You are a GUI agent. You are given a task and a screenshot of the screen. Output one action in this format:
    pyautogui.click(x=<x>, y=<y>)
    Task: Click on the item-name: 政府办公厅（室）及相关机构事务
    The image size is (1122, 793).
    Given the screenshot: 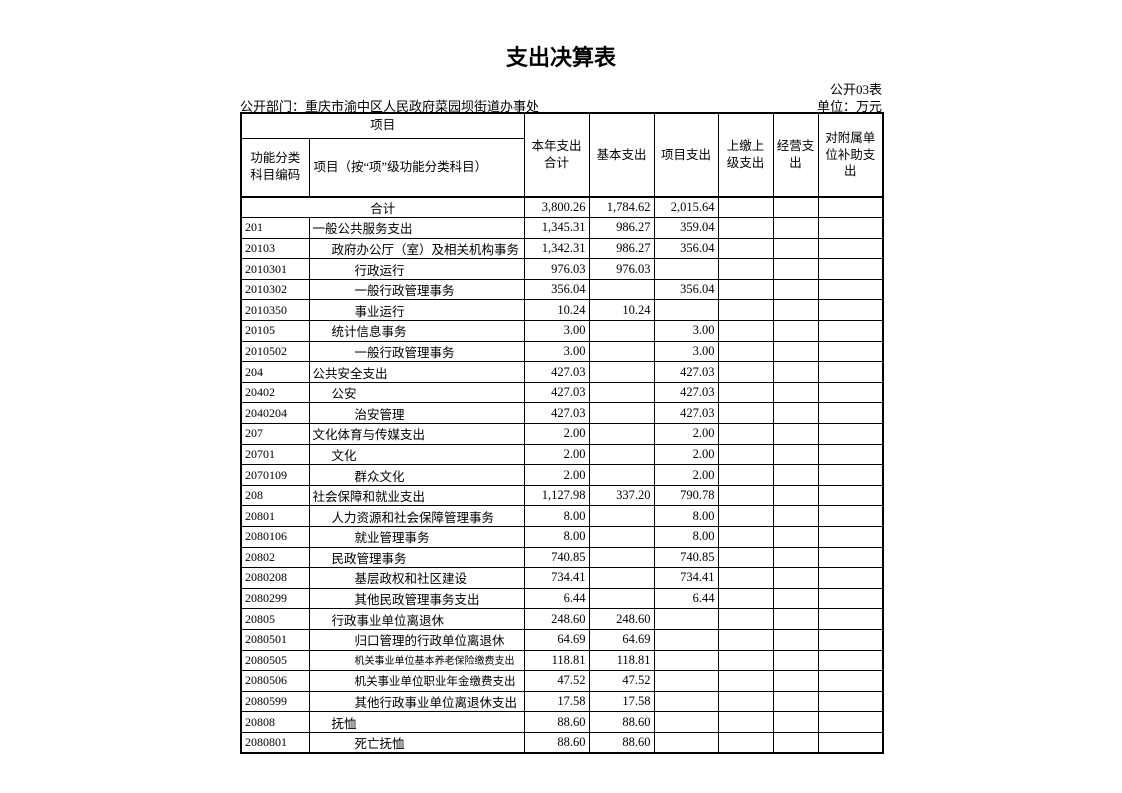 What is the action you would take?
    pyautogui.click(x=425, y=249)
    